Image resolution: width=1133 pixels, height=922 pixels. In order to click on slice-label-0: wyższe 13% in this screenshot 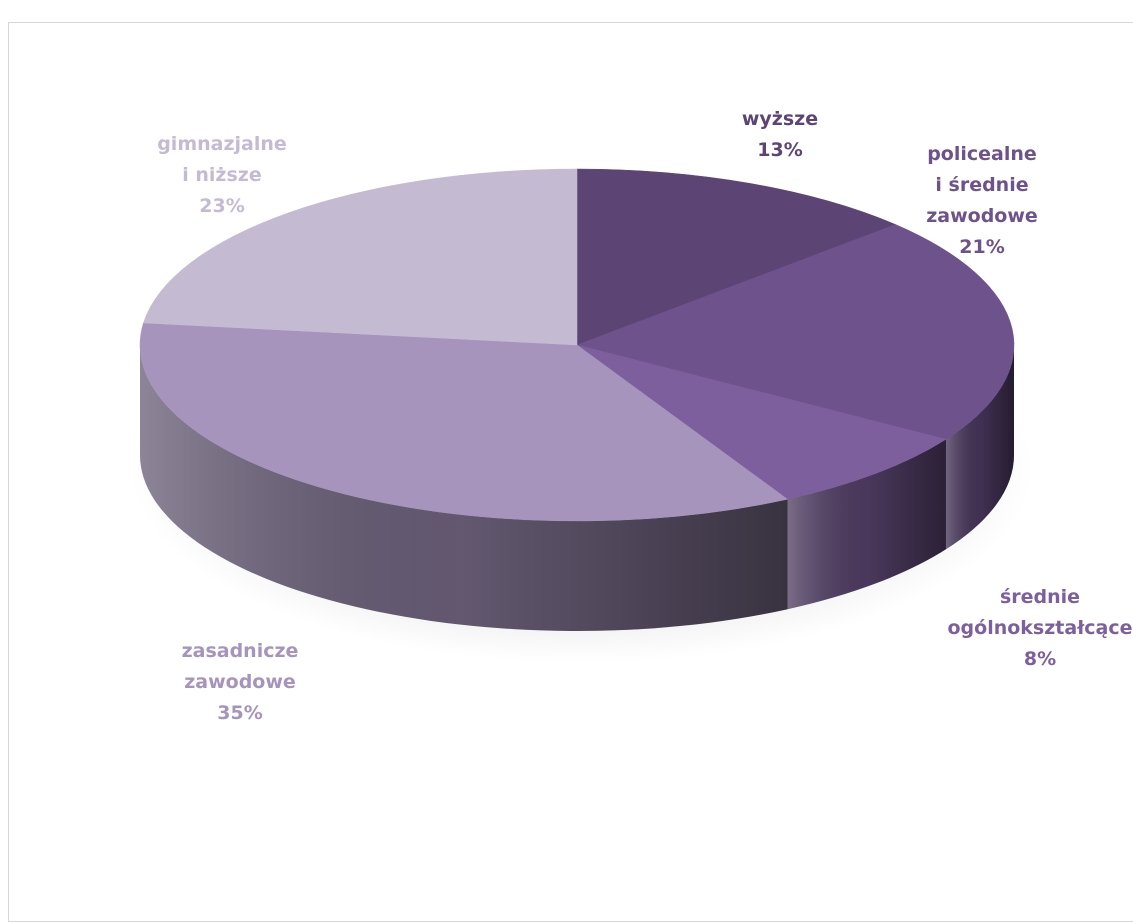, I will do `click(780, 134)`.